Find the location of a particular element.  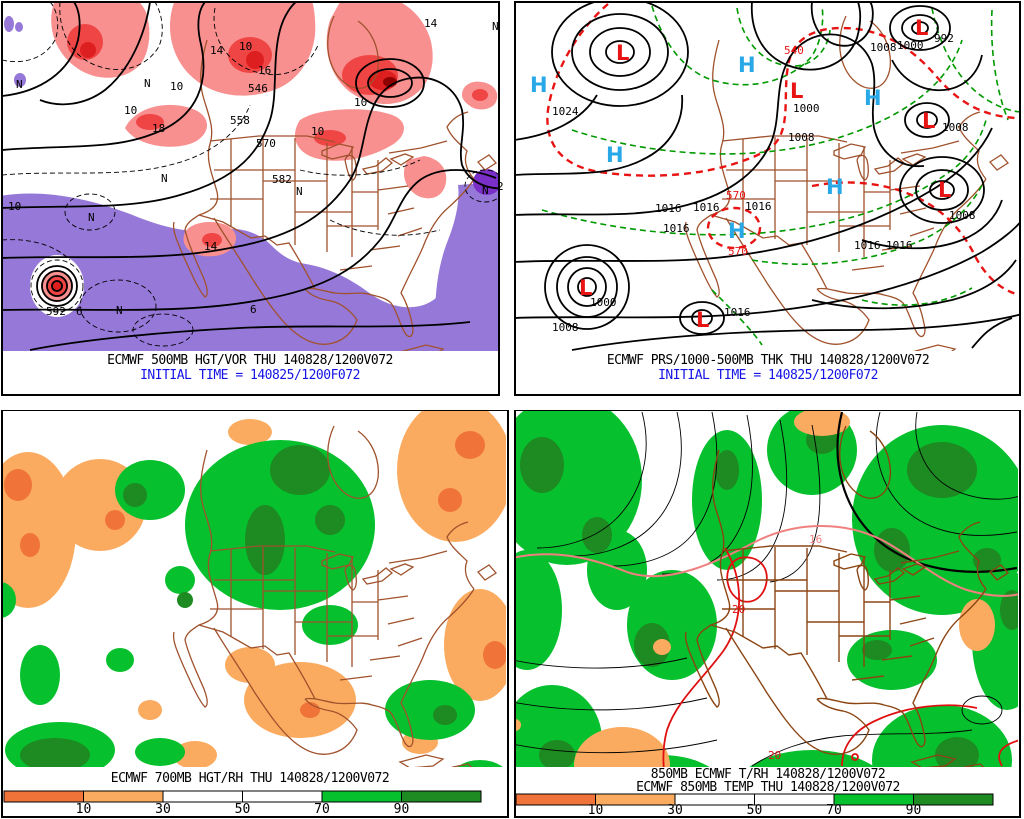

panel-title-2: ECMWF 850MB TEMP THU 140828/1200V072 is located at coordinates (768, 787).